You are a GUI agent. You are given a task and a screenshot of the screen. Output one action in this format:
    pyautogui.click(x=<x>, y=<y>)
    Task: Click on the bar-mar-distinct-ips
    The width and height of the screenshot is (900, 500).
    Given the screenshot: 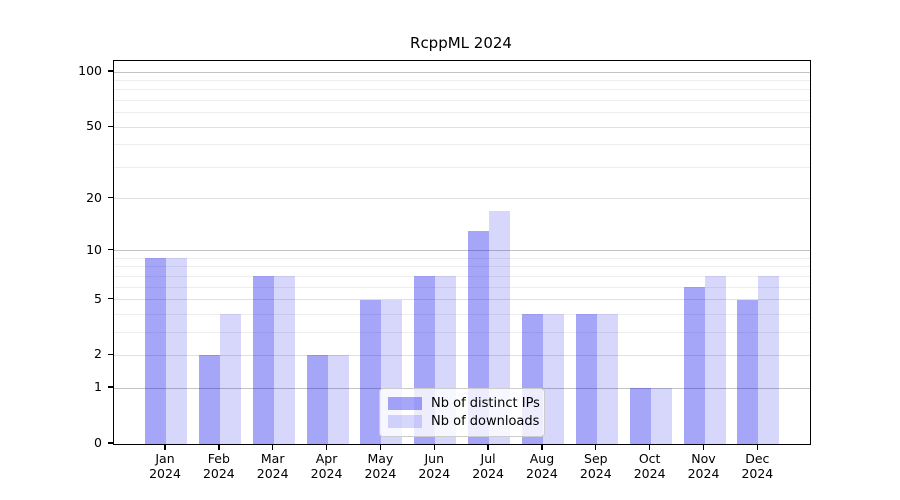 What is the action you would take?
    pyautogui.click(x=263, y=360)
    